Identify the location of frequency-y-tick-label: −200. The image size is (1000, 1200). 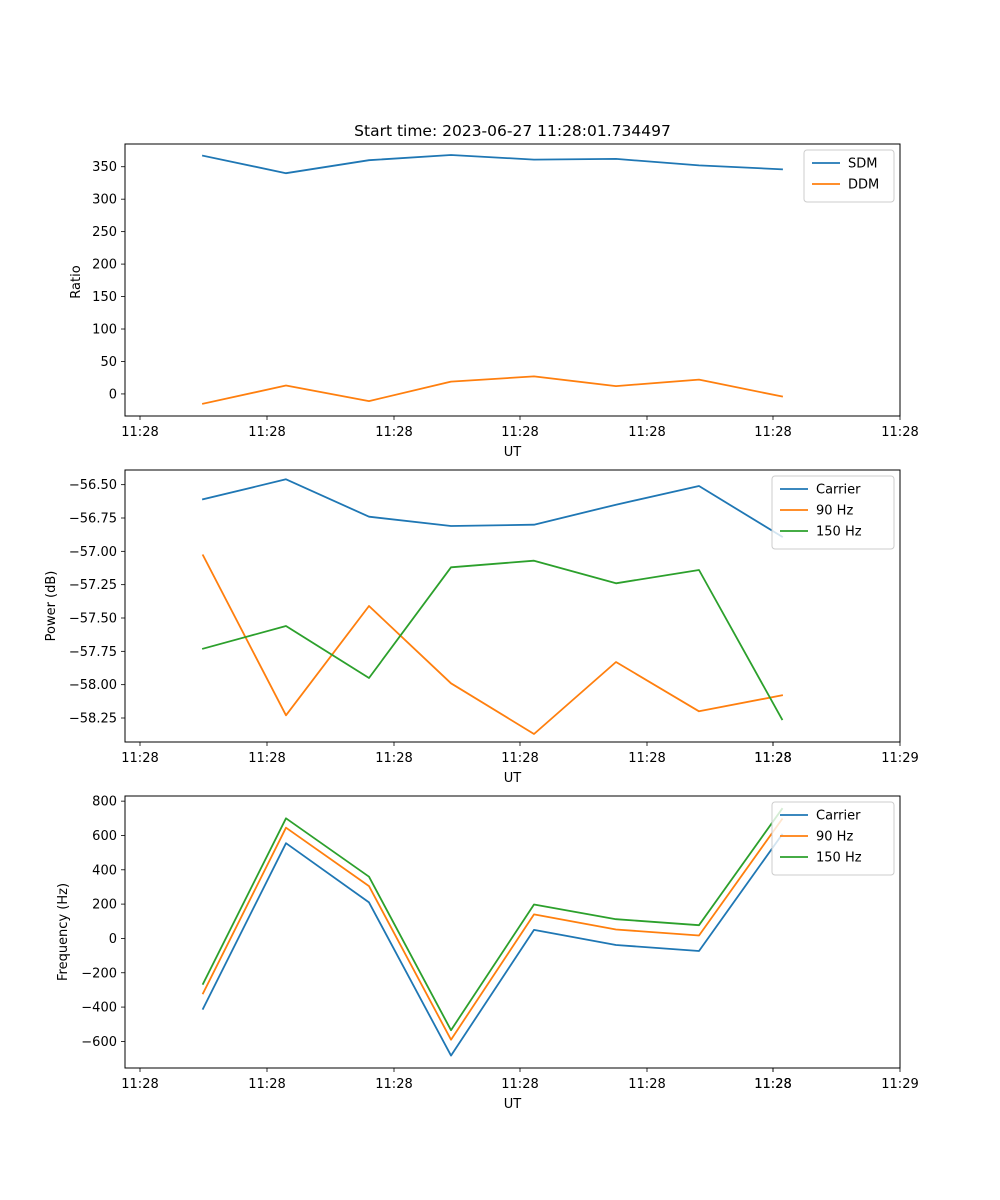
(99, 973).